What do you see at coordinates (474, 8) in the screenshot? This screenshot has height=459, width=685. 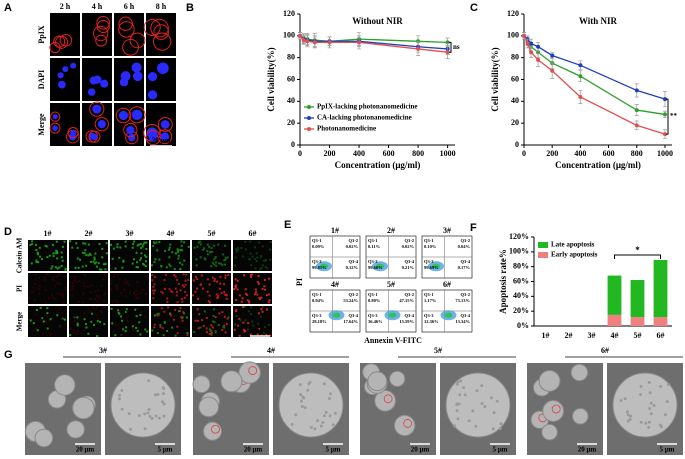 I see `panel-letter: C` at bounding box center [474, 8].